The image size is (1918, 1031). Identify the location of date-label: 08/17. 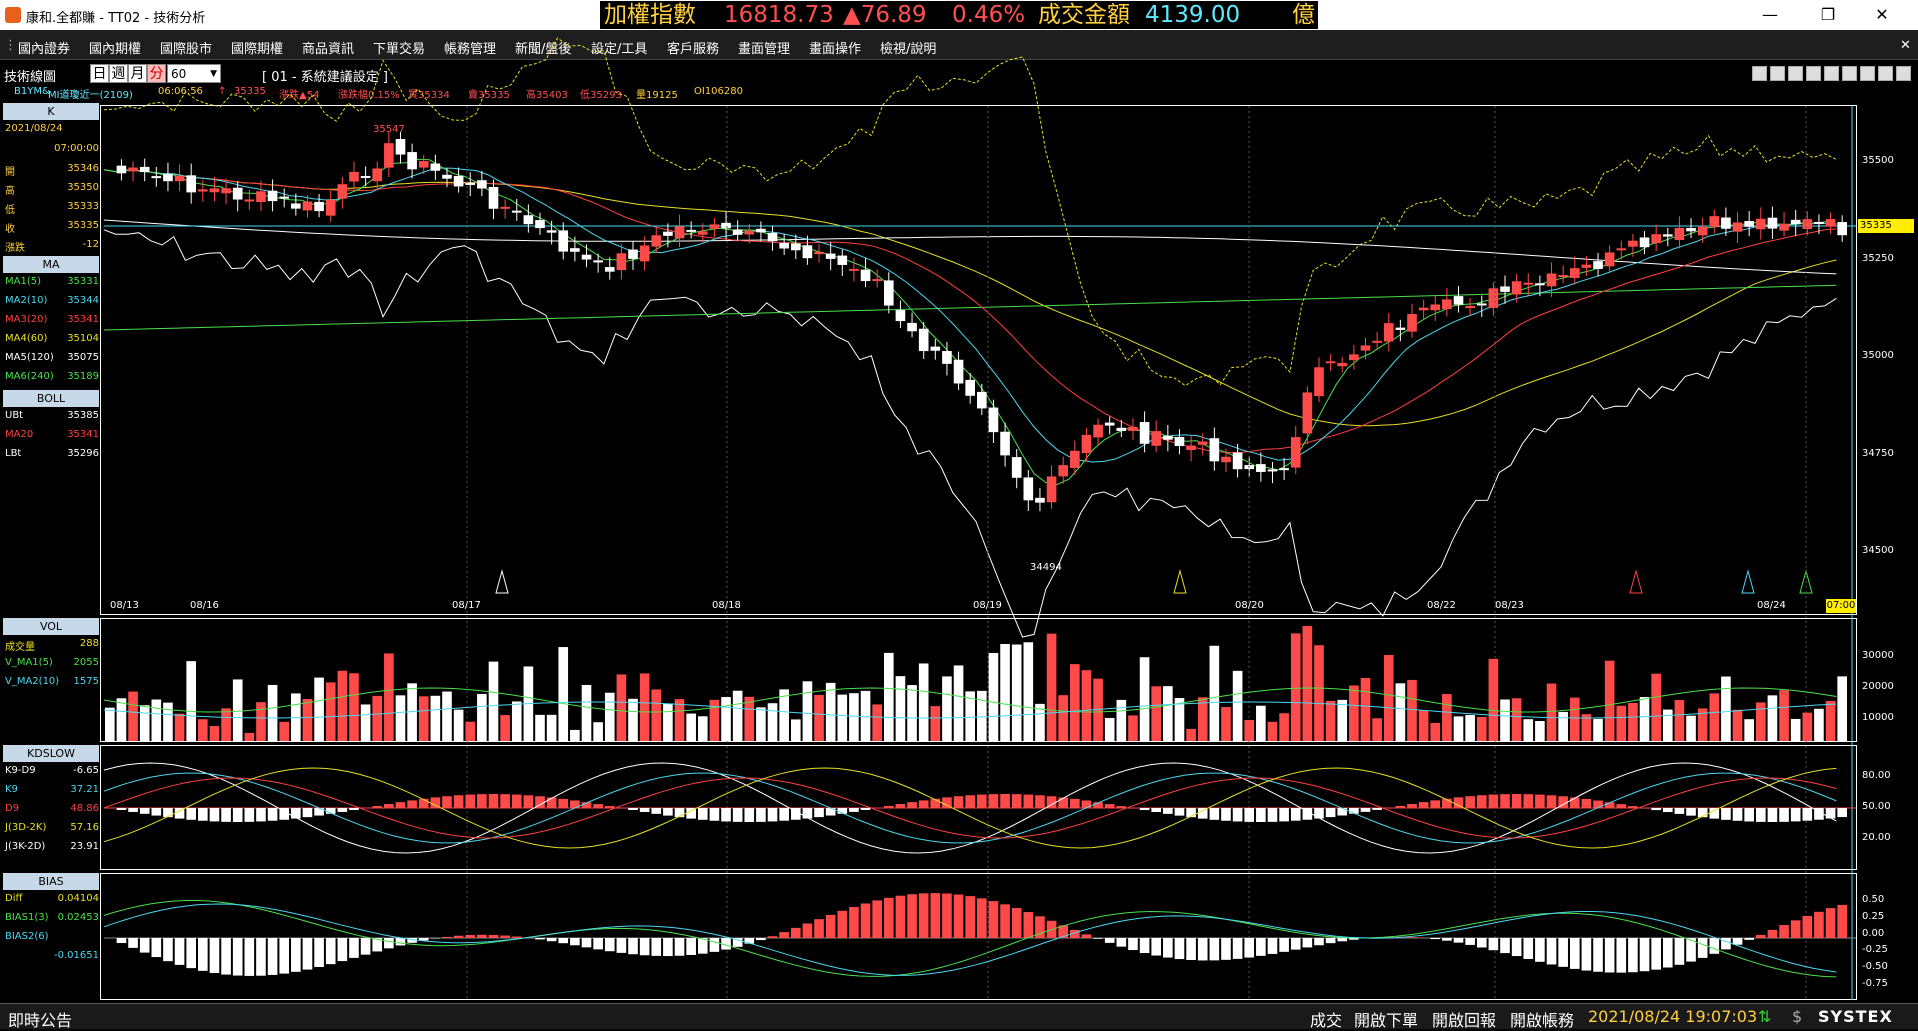
(466, 605).